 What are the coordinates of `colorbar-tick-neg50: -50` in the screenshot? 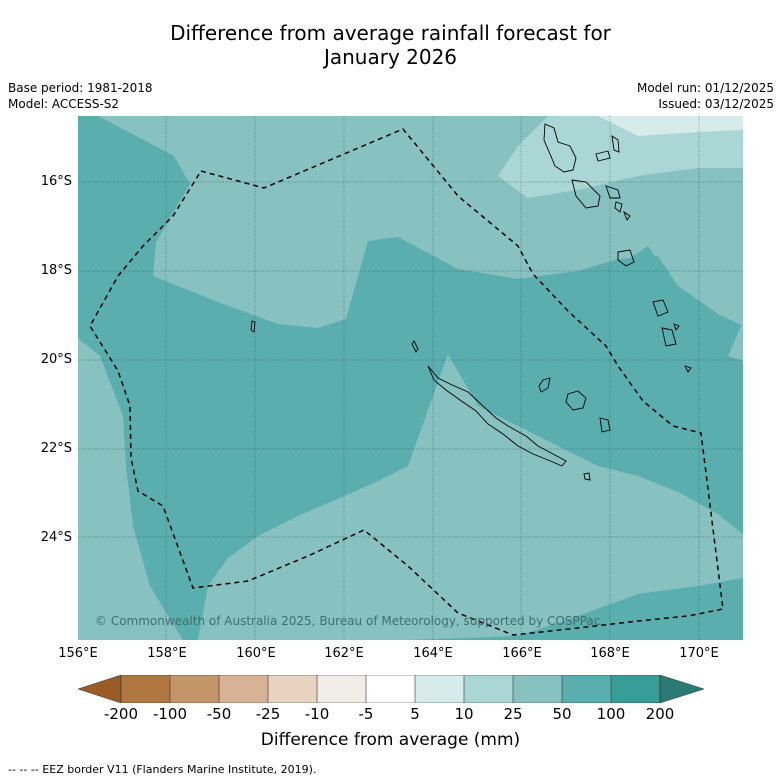 It's located at (219, 714).